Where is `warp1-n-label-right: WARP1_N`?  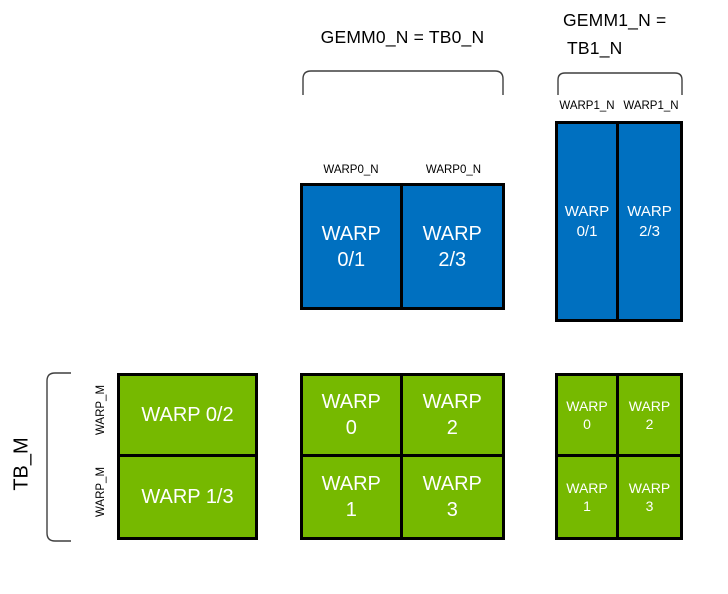
warp1-n-label-right: WARP1_N is located at coordinates (651, 106).